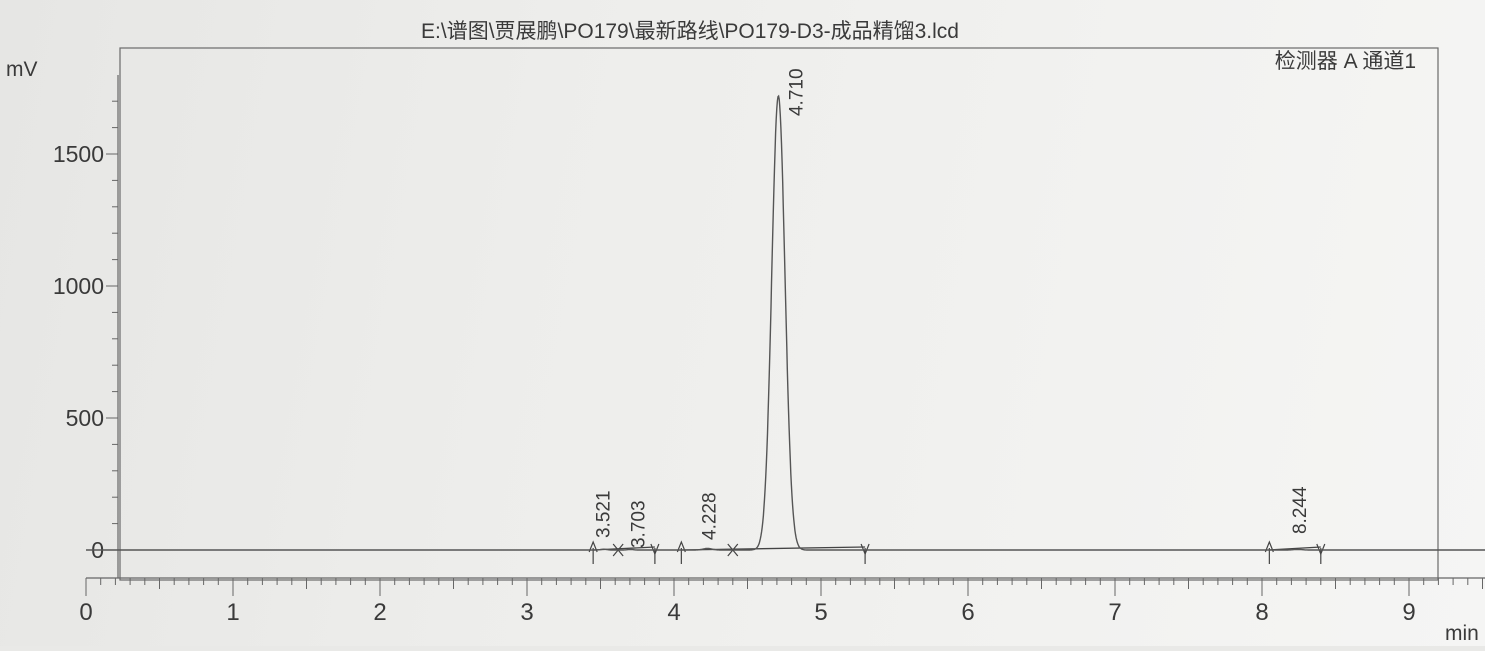 Image resolution: width=1485 pixels, height=651 pixels. What do you see at coordinates (379, 612) in the screenshot?
I see `x-tick-label: 2` at bounding box center [379, 612].